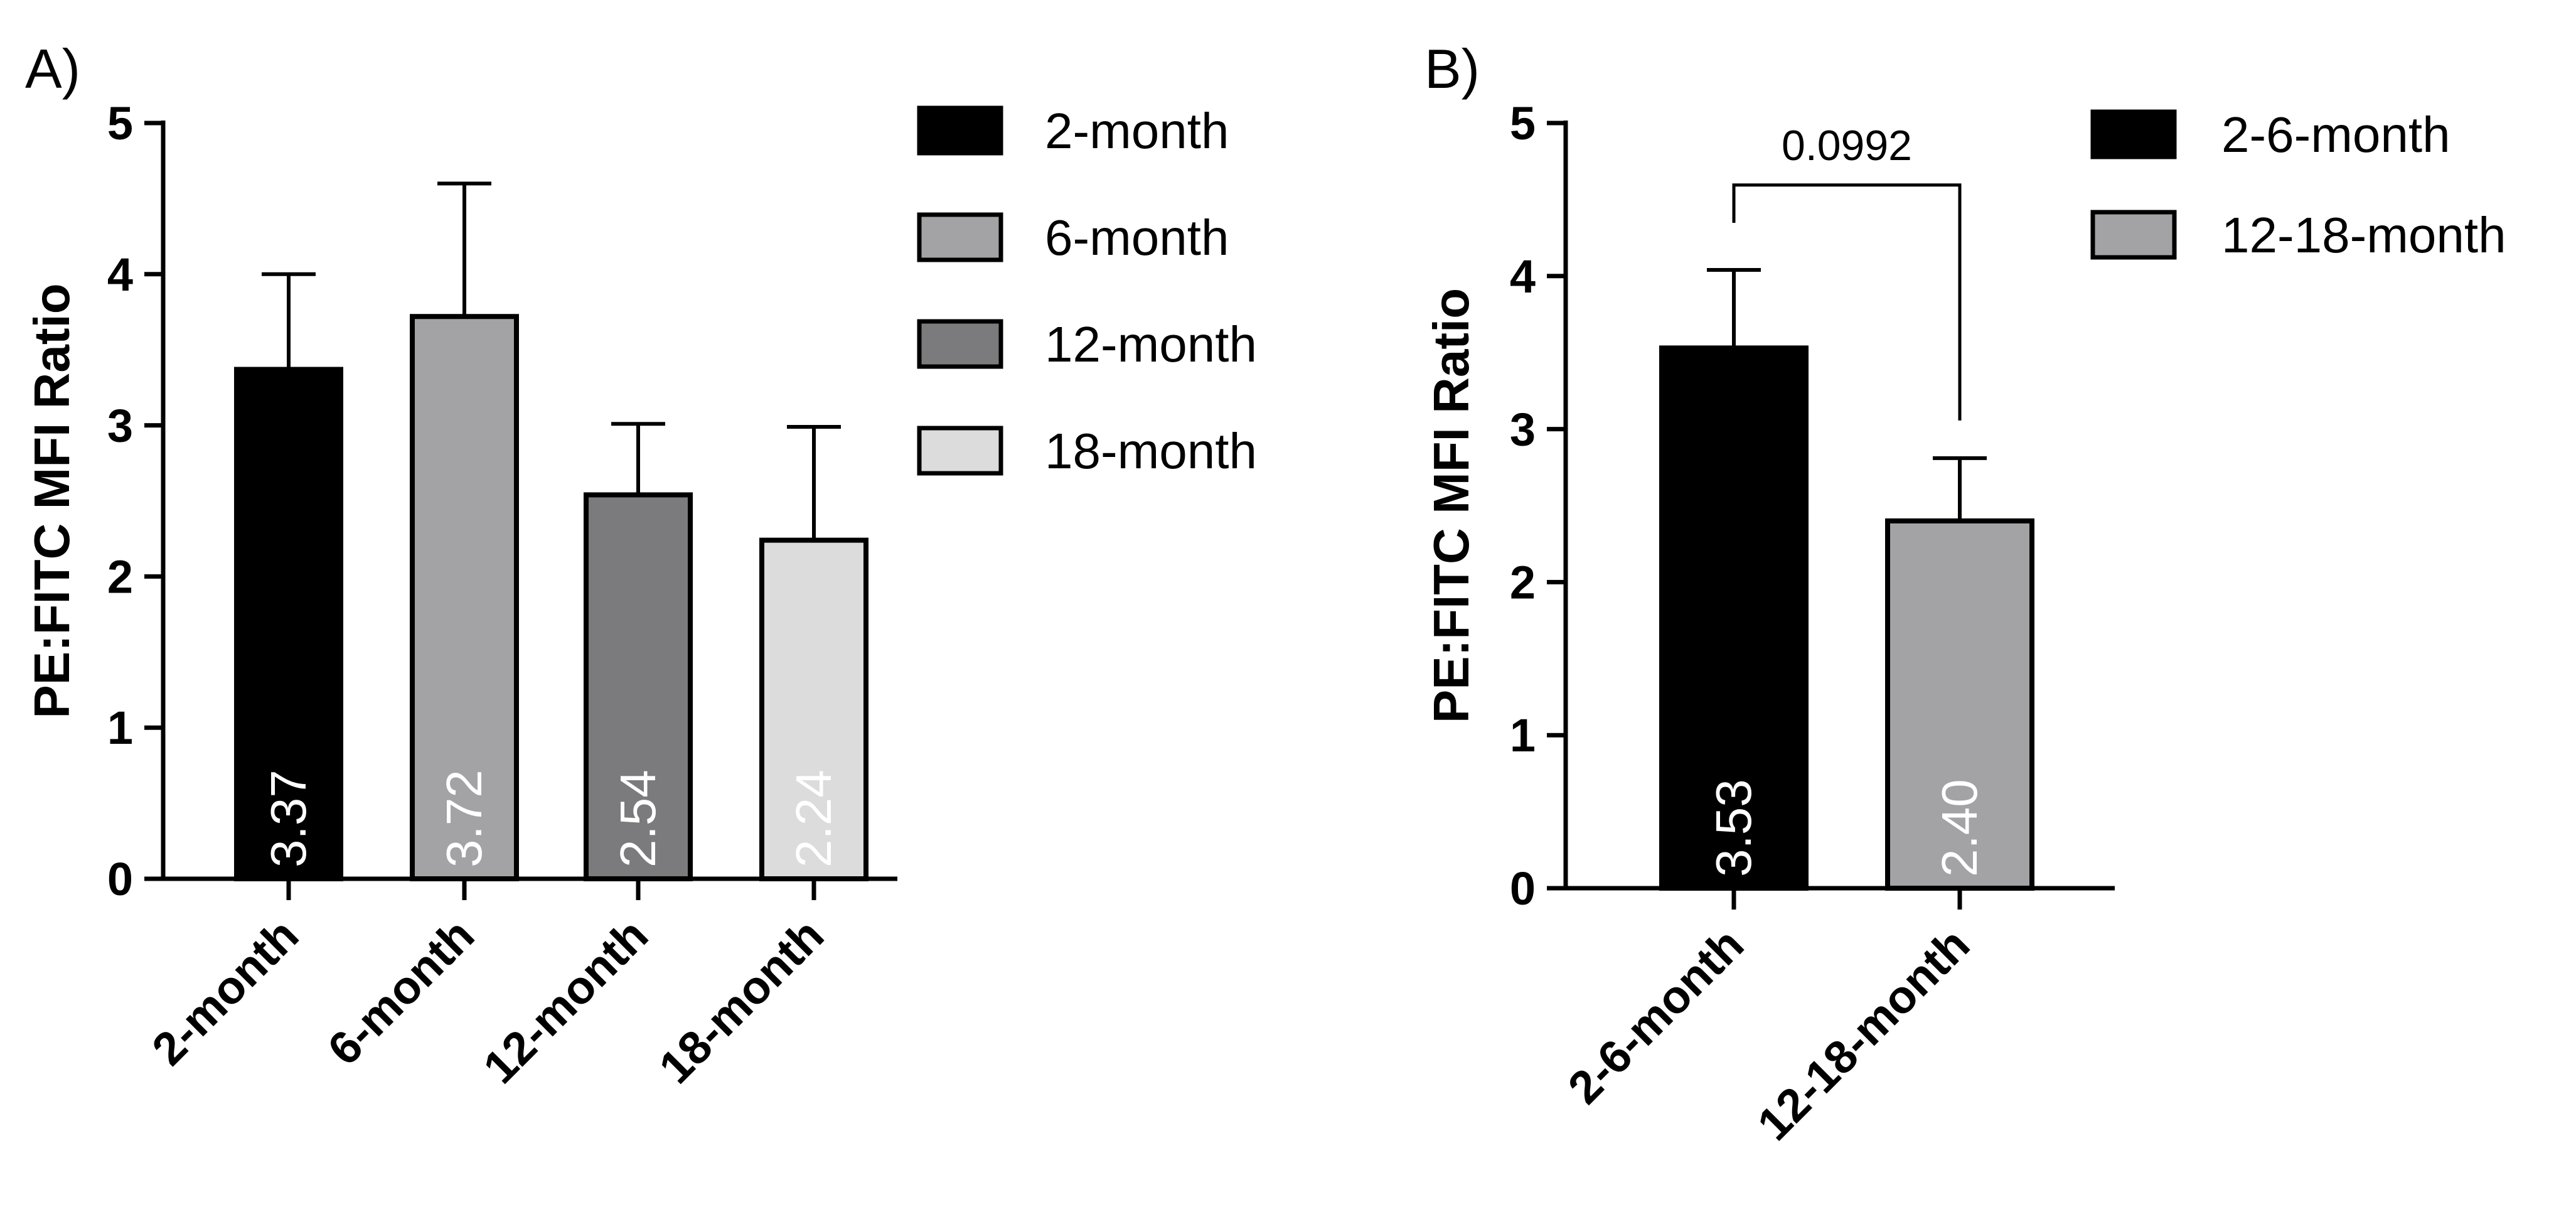 Image resolution: width=2576 pixels, height=1219 pixels. I want to click on significance-bracket, so click(1847, 302).